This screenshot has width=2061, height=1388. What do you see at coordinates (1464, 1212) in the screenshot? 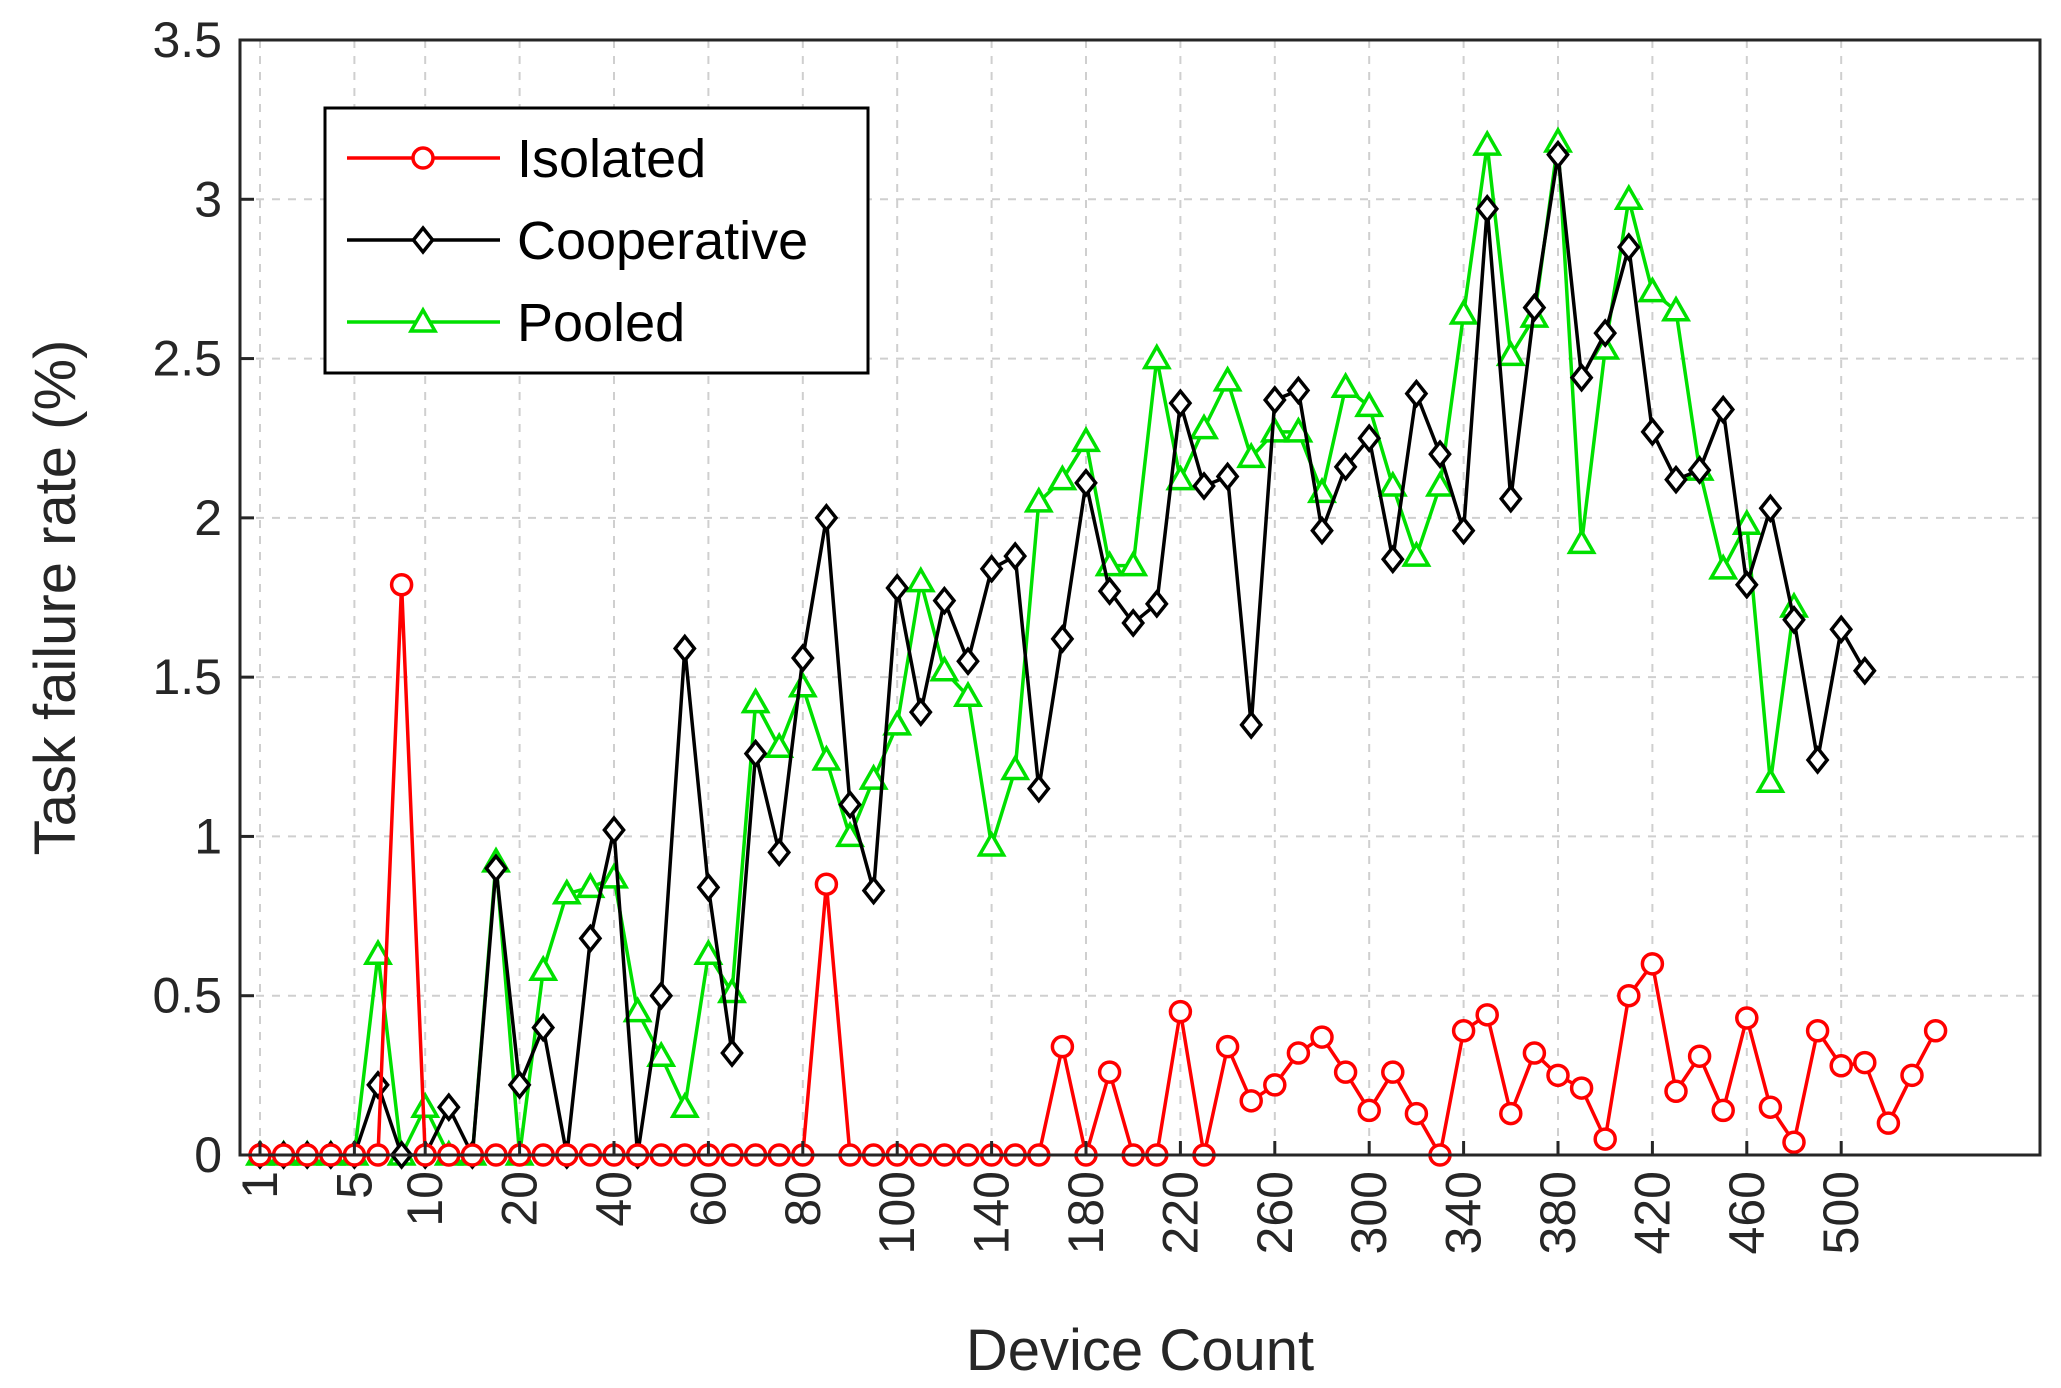
I see `x-tick-label: 340` at bounding box center [1464, 1212].